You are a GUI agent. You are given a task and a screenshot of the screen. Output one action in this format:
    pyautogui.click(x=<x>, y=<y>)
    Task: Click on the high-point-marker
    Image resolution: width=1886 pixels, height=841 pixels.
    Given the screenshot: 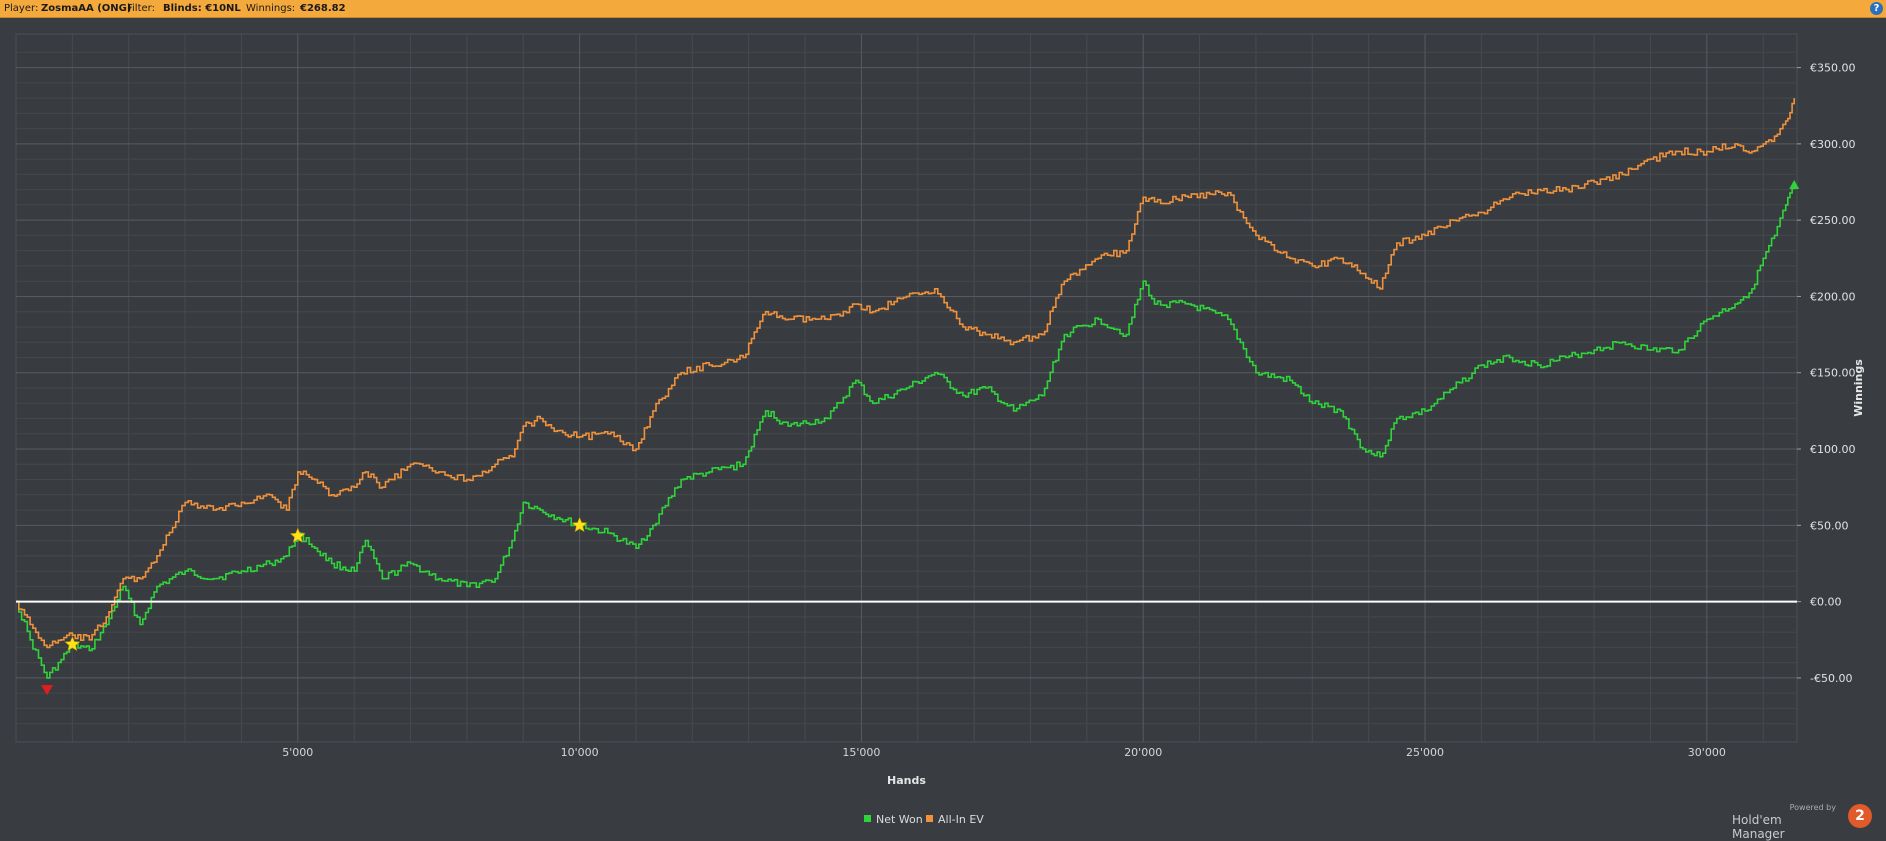 What is the action you would take?
    pyautogui.click(x=1794, y=185)
    